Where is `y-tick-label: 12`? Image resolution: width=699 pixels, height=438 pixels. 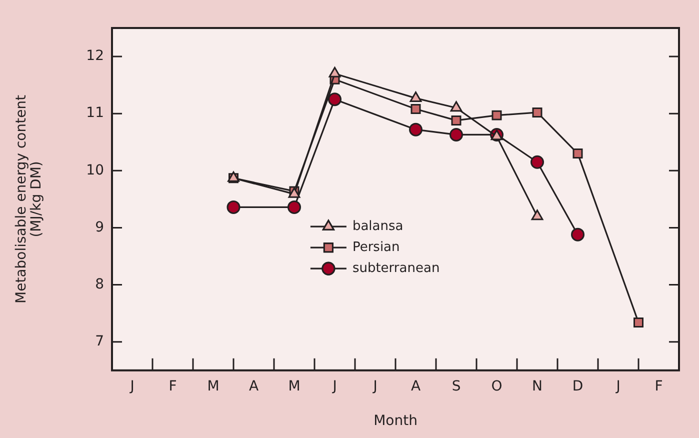 y-tick-label: 12 is located at coordinates (95, 56).